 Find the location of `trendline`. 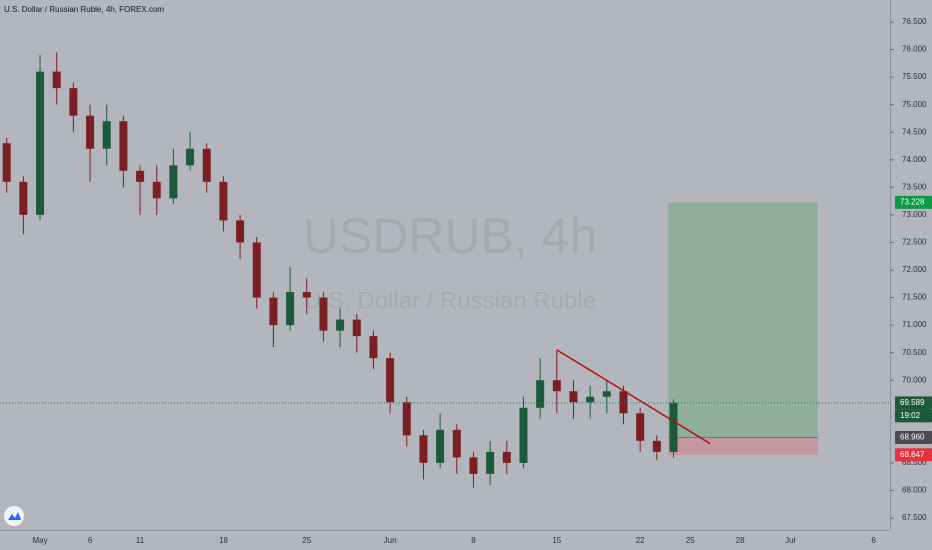

trendline is located at coordinates (633, 397).